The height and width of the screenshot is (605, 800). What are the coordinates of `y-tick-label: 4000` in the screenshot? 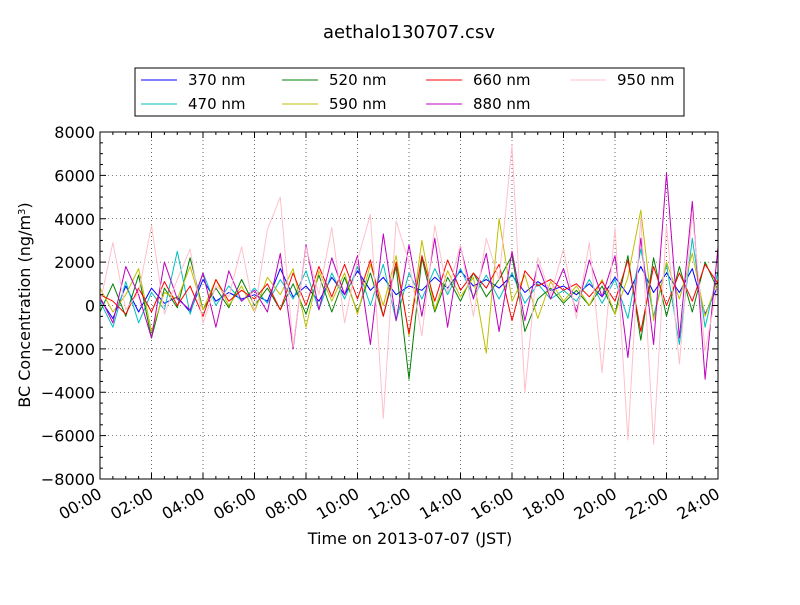 It's located at (74, 219).